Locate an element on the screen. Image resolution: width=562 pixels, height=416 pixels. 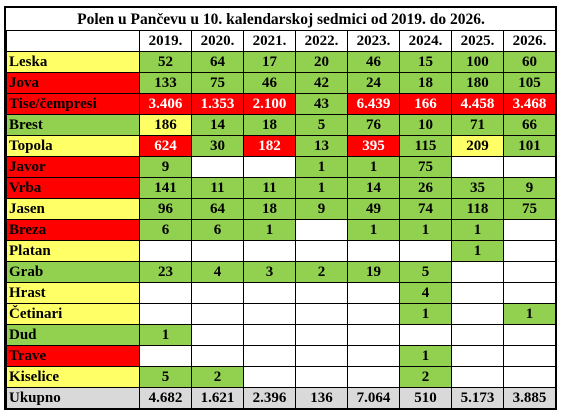
total-value: 4.682 is located at coordinates (165, 398).